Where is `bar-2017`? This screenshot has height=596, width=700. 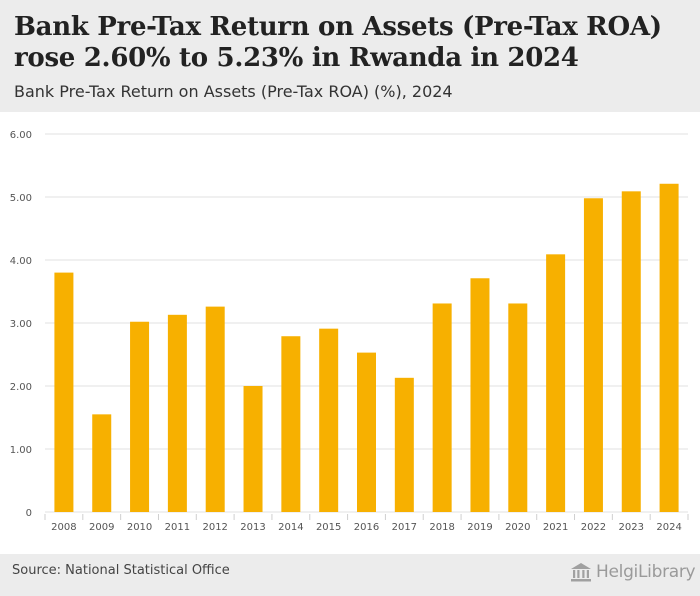 bar-2017 is located at coordinates (404, 444).